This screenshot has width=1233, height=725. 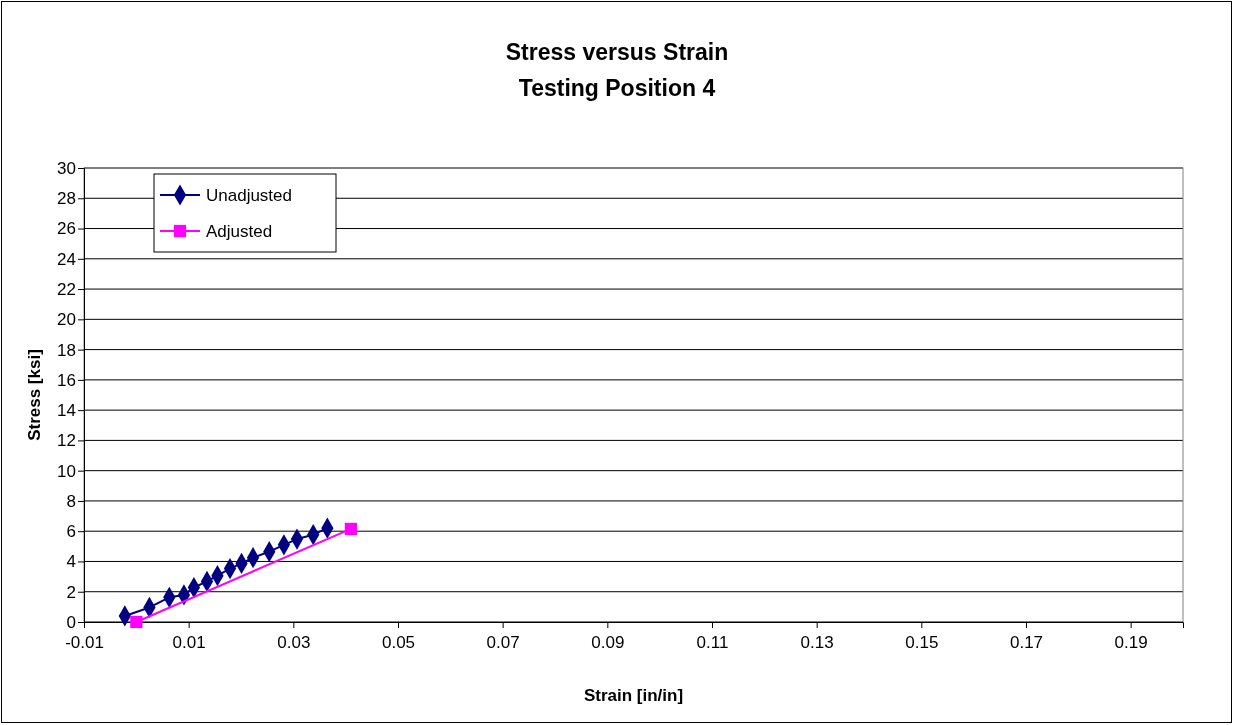 I want to click on y-axis-title: Stress [ksi], so click(x=34, y=395).